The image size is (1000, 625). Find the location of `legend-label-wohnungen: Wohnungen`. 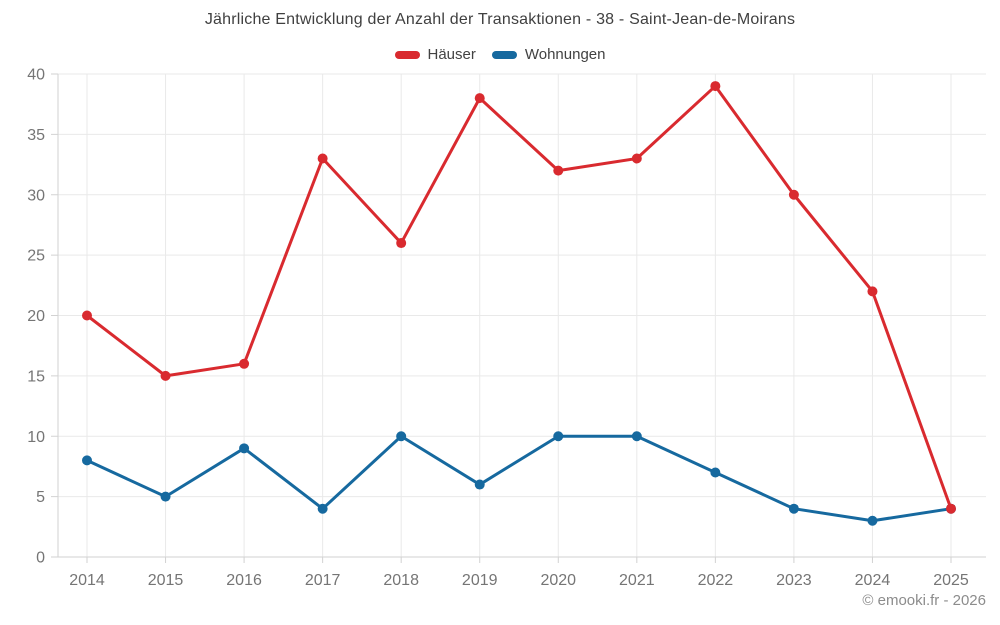

legend-label-wohnungen: Wohnungen is located at coordinates (565, 54).